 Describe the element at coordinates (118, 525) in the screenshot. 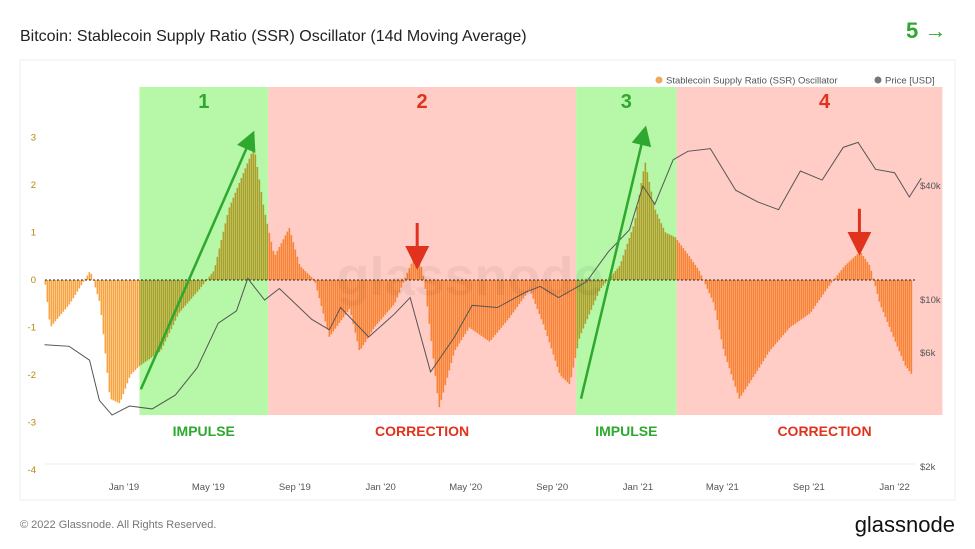

I see `copyright: © 2022 Glassnode. All Rights Reserved.` at that location.